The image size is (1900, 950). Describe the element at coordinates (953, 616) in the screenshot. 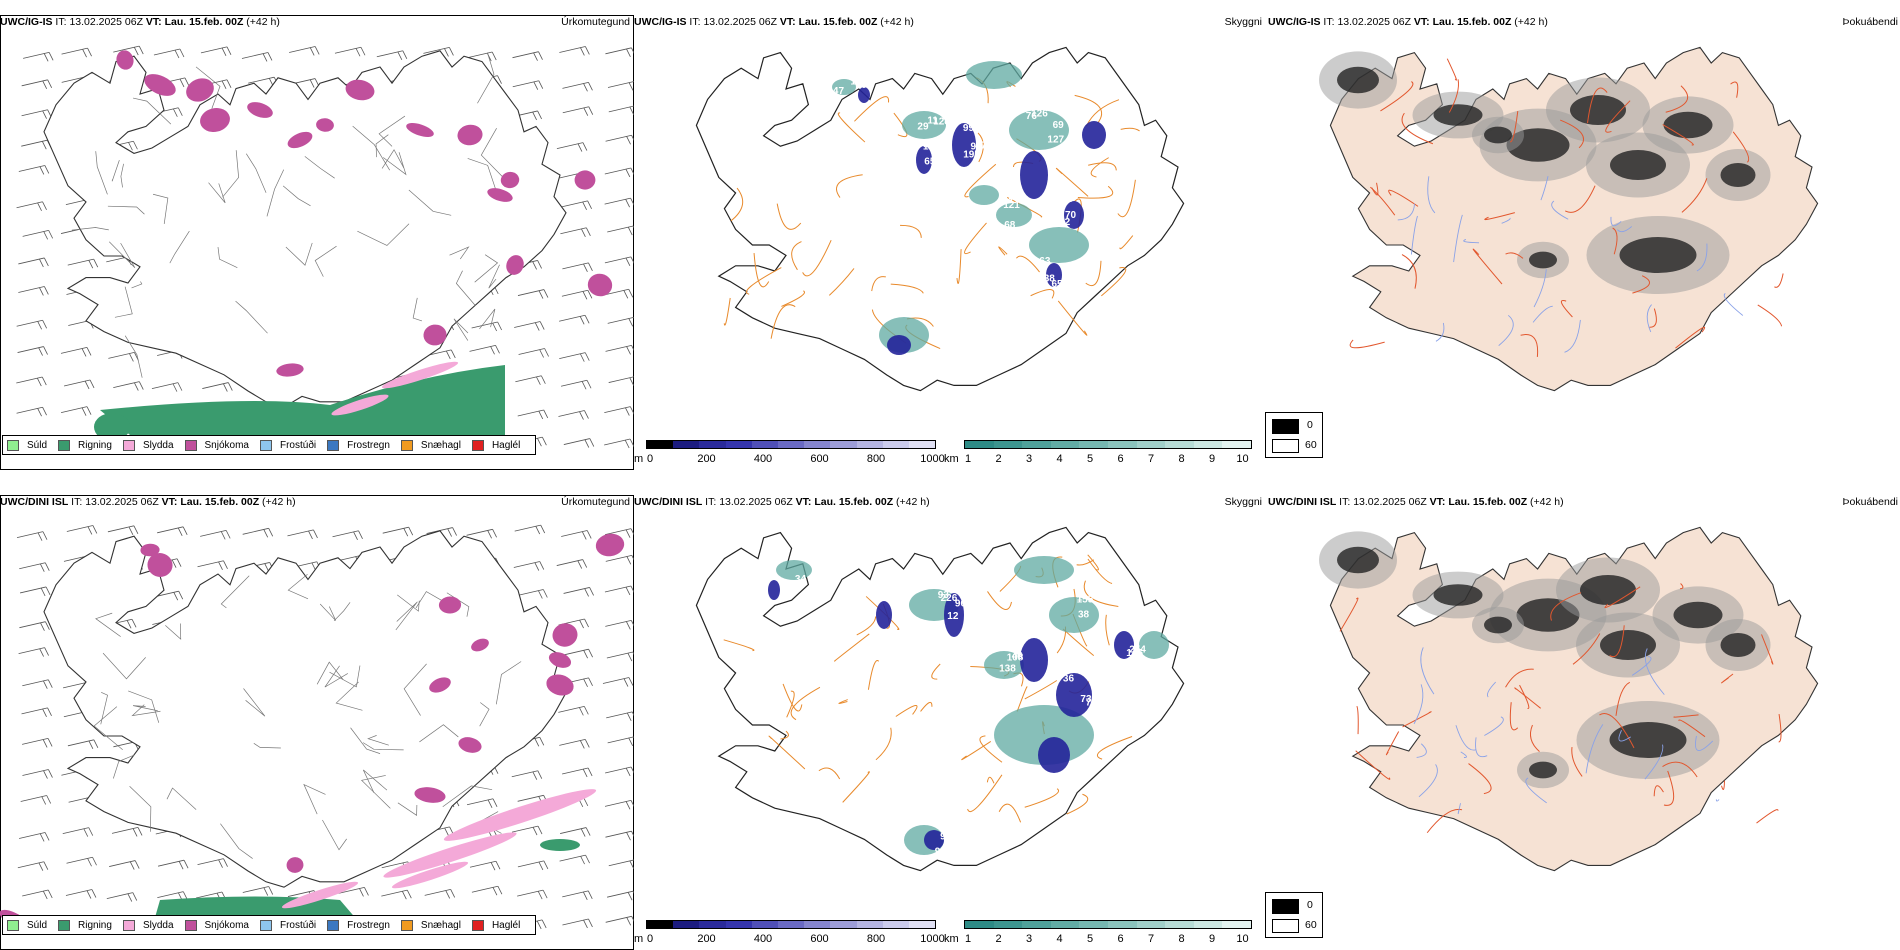

I see `cloudbase-value-label: 12` at that location.